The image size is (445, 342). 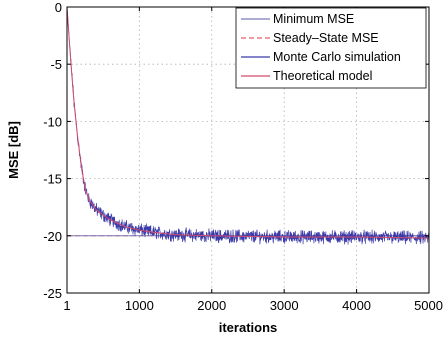 What do you see at coordinates (428, 305) in the screenshot?
I see `x-tick-label: 5000` at bounding box center [428, 305].